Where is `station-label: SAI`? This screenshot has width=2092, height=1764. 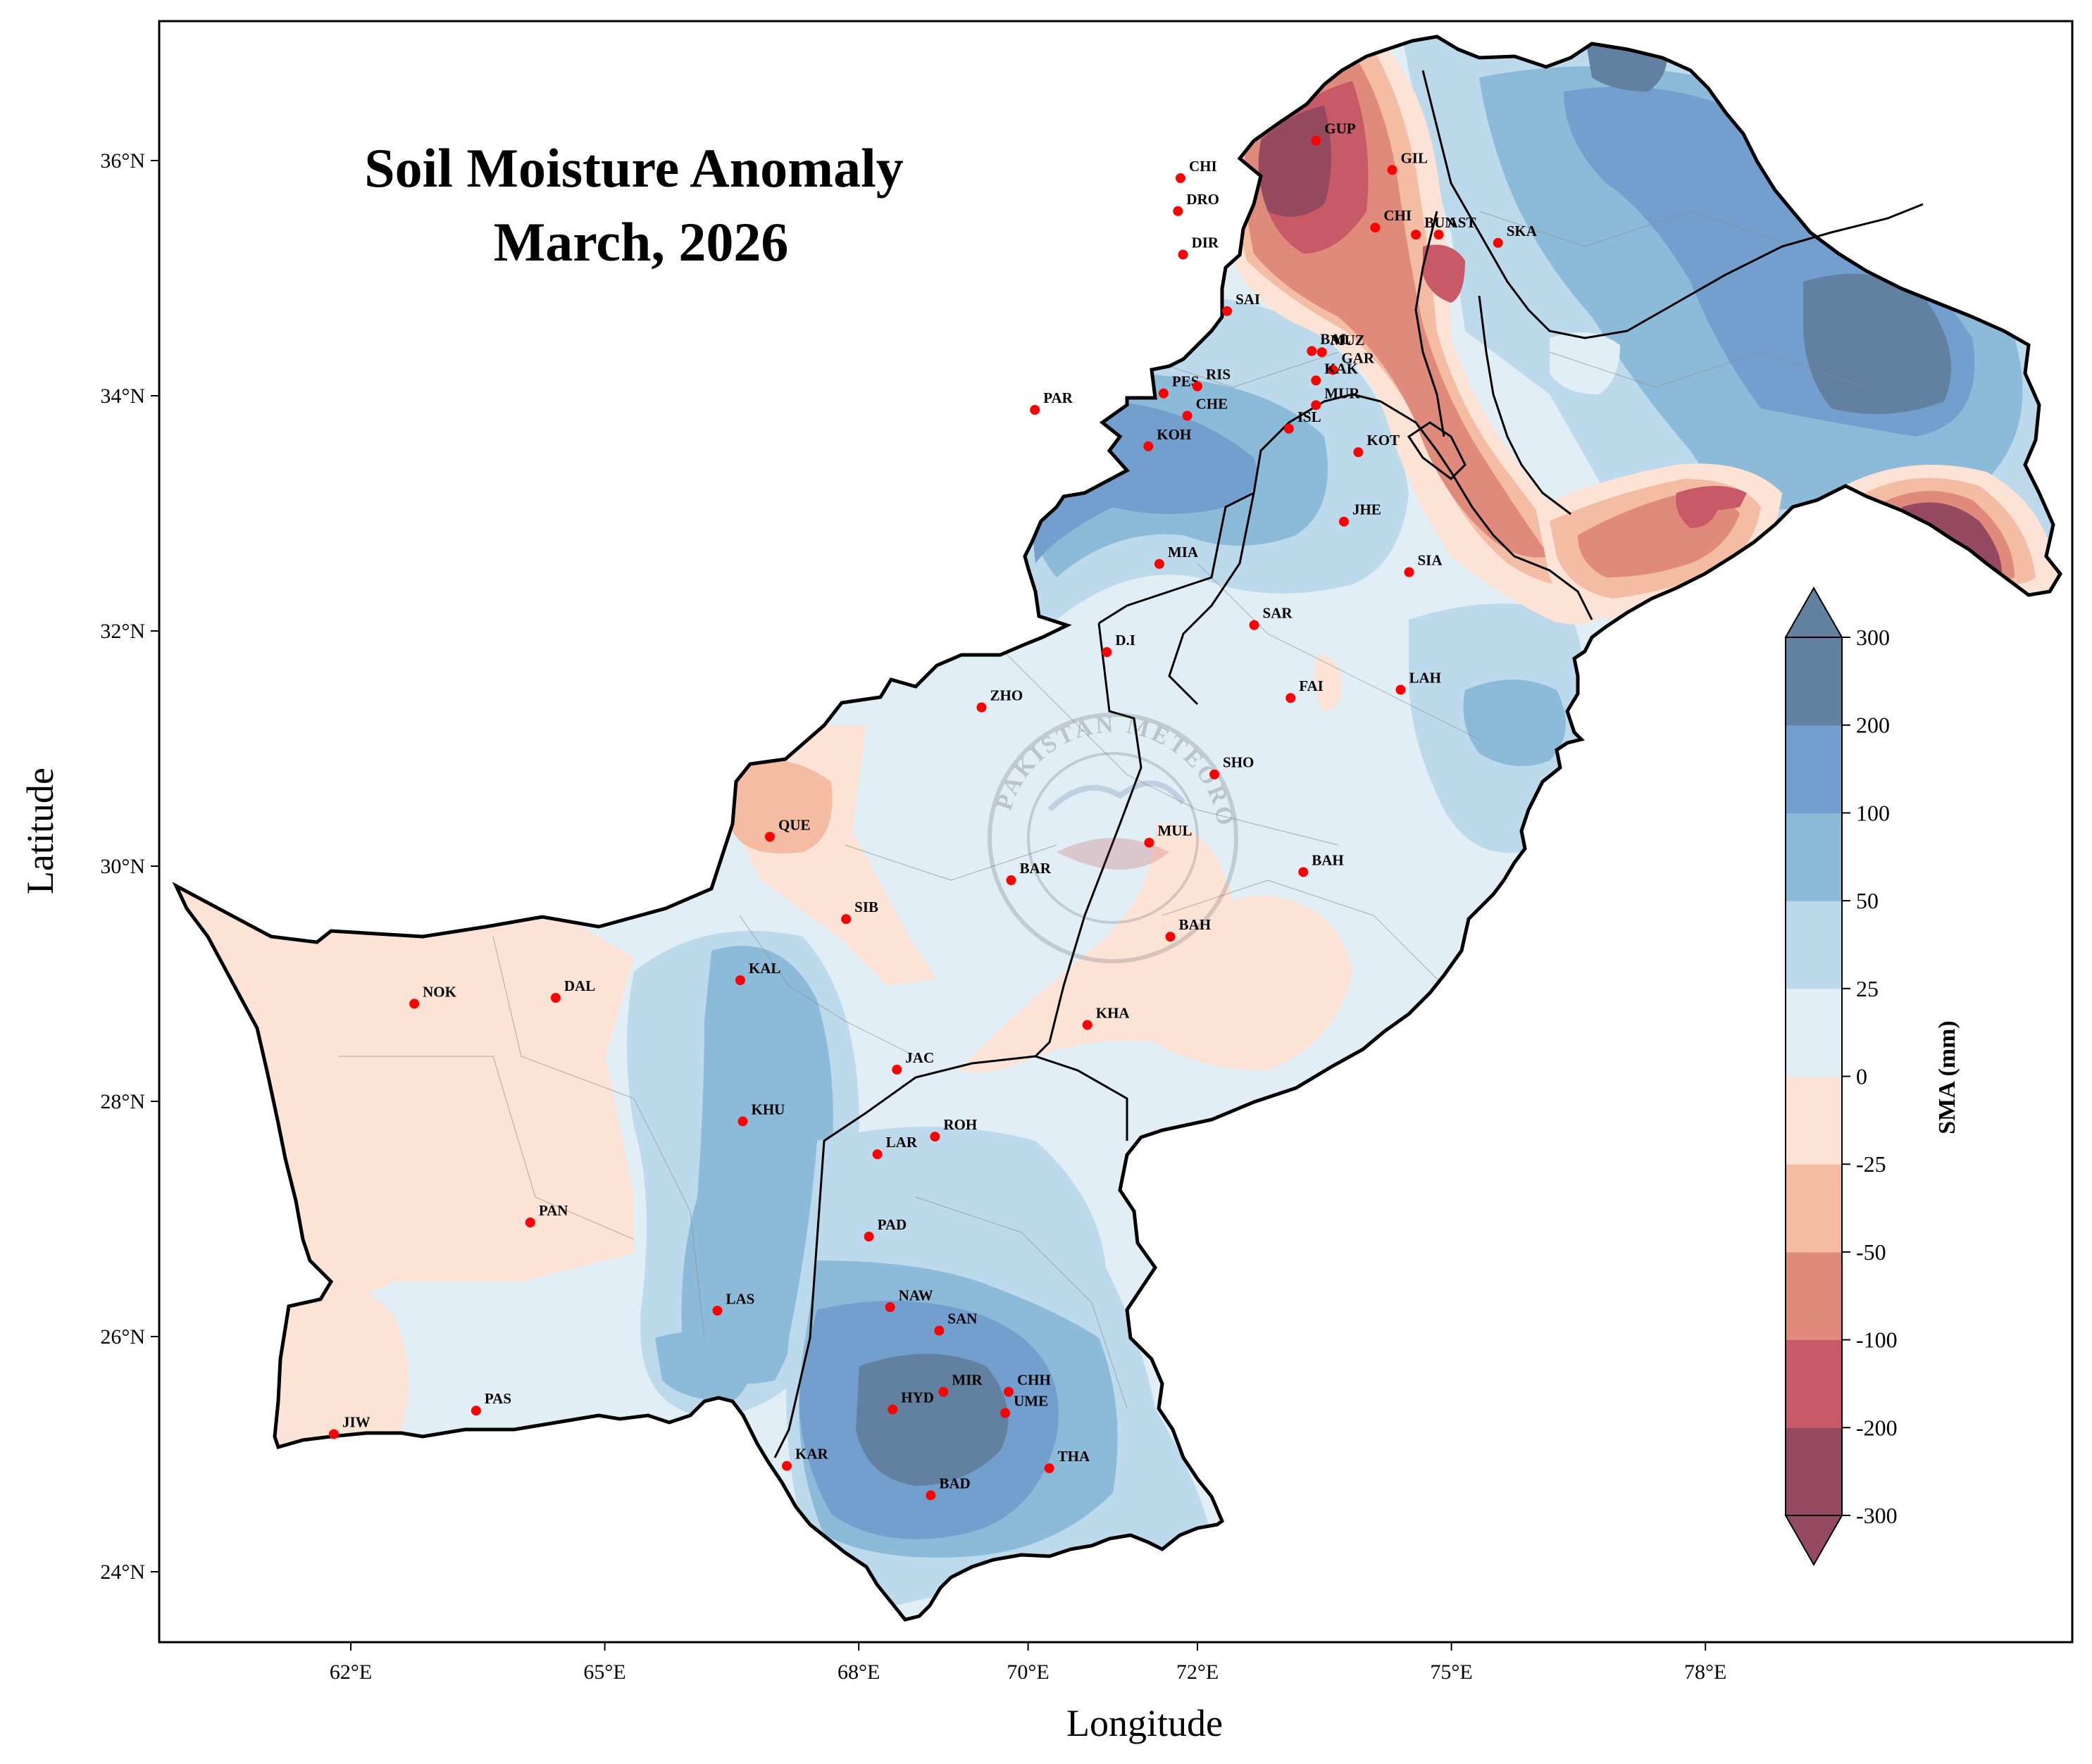
station-label: SAI is located at coordinates (1247, 299).